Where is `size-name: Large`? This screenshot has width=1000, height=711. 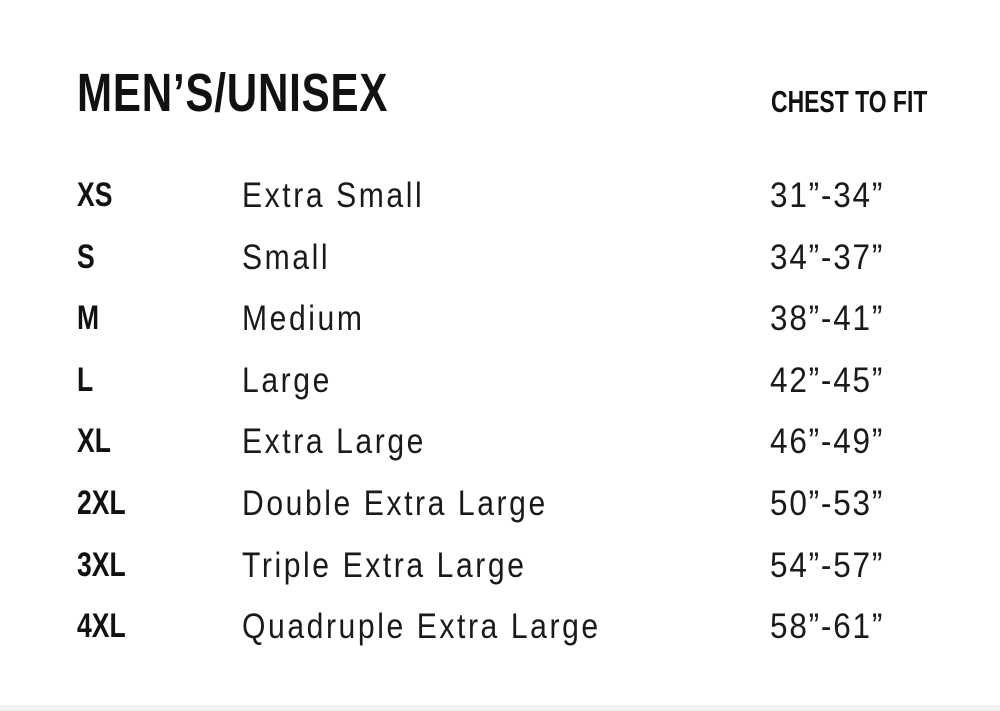
size-name: Large is located at coordinates (287, 380).